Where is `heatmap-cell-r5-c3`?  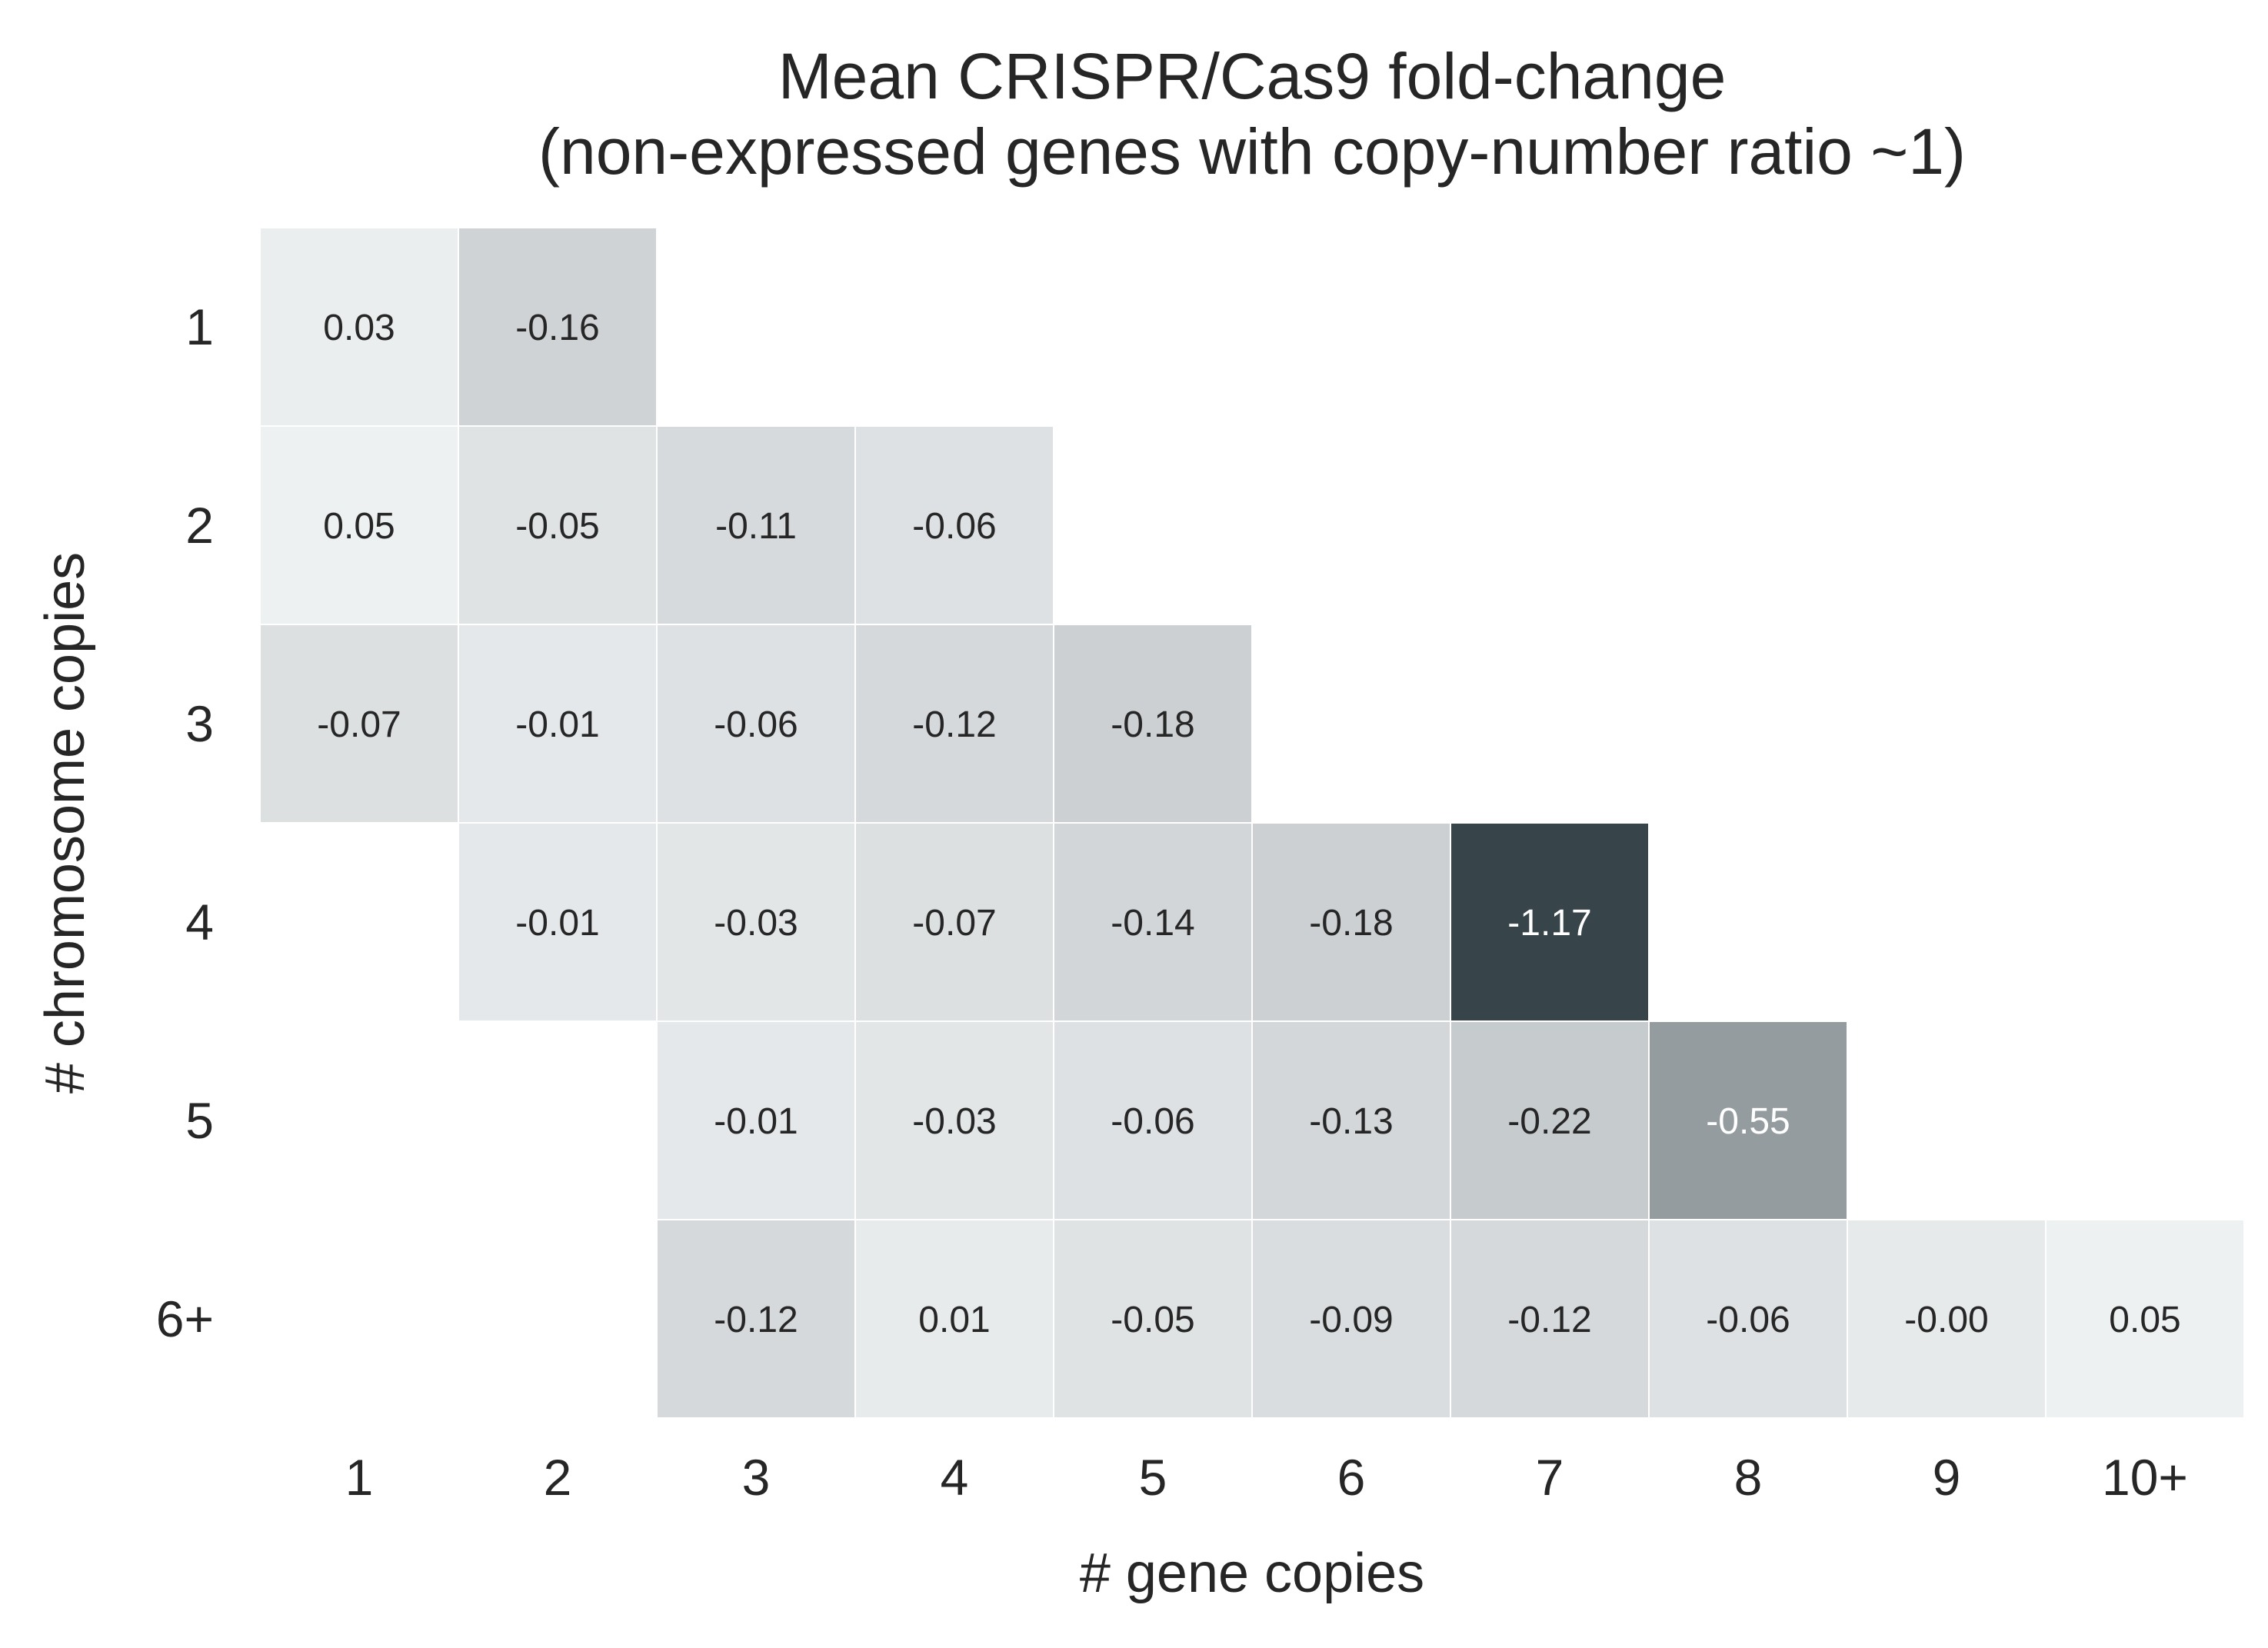
heatmap-cell-r5-c3 is located at coordinates (756, 1120).